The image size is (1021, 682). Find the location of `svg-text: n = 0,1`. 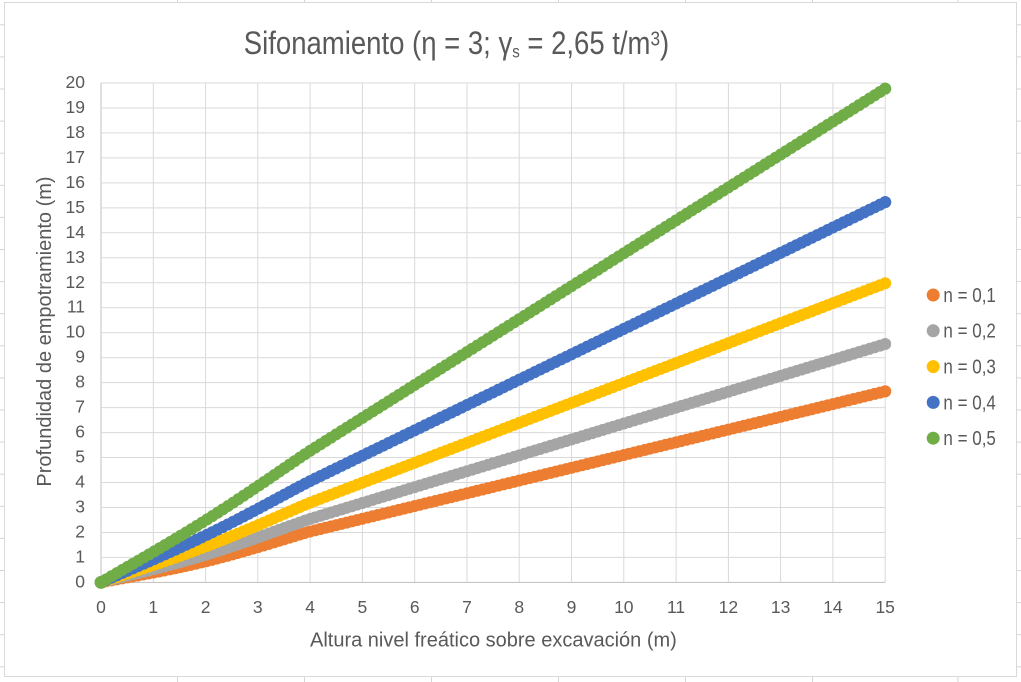

svg-text: n = 0,1 is located at coordinates (969, 296).